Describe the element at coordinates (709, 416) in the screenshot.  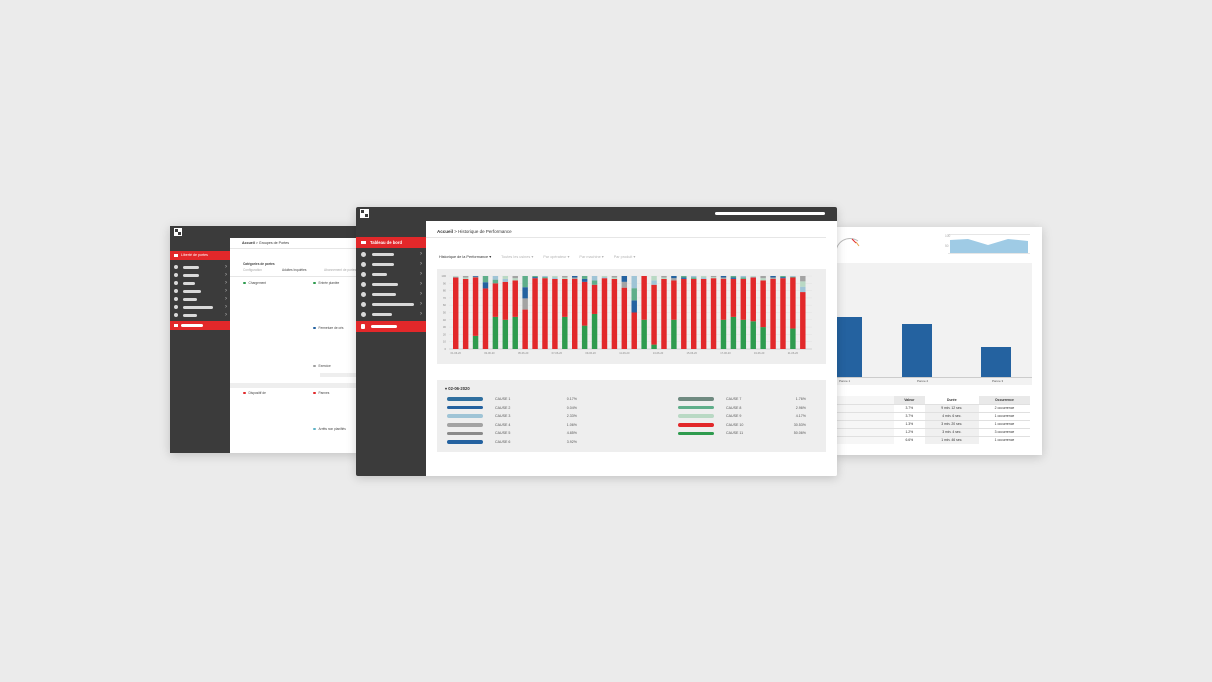
I see `legend-item: CAUSE 9` at that location.